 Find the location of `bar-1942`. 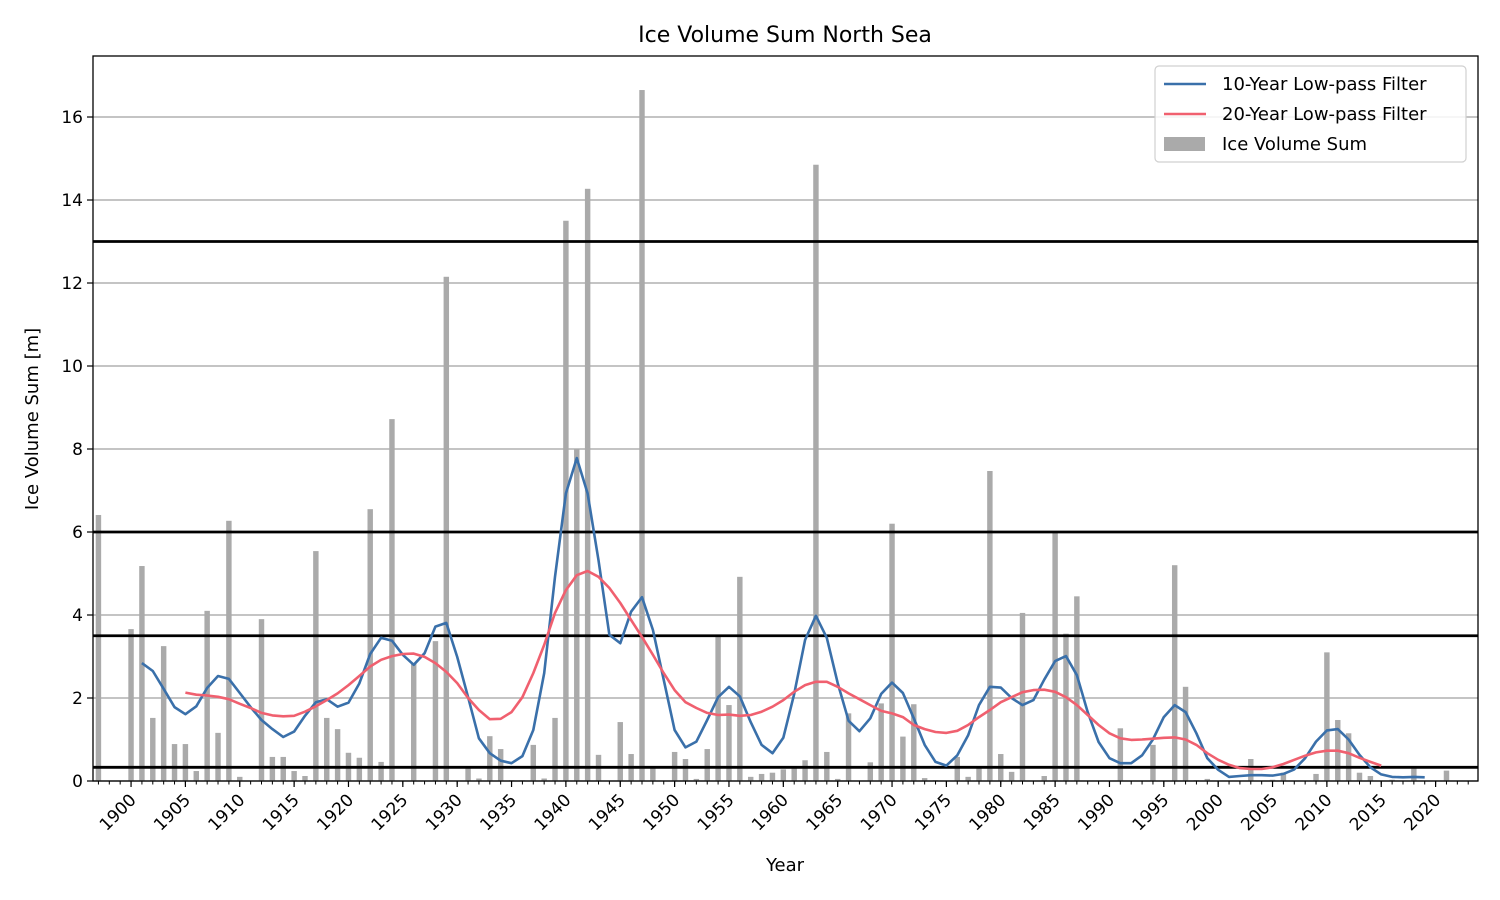

bar-1942 is located at coordinates (587, 485).